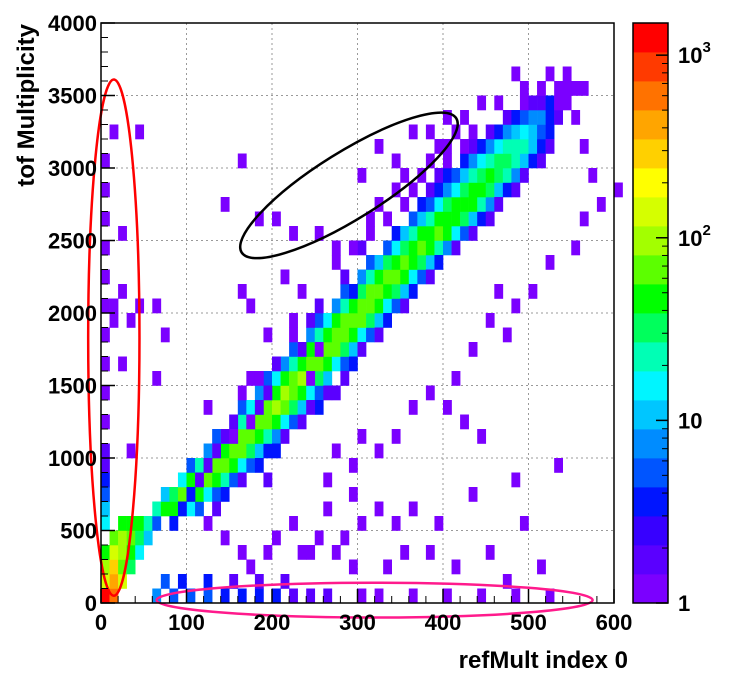 This screenshot has height=678, width=730. Describe the element at coordinates (684, 603) in the screenshot. I see `colorbar-tick-base: 1` at that location.